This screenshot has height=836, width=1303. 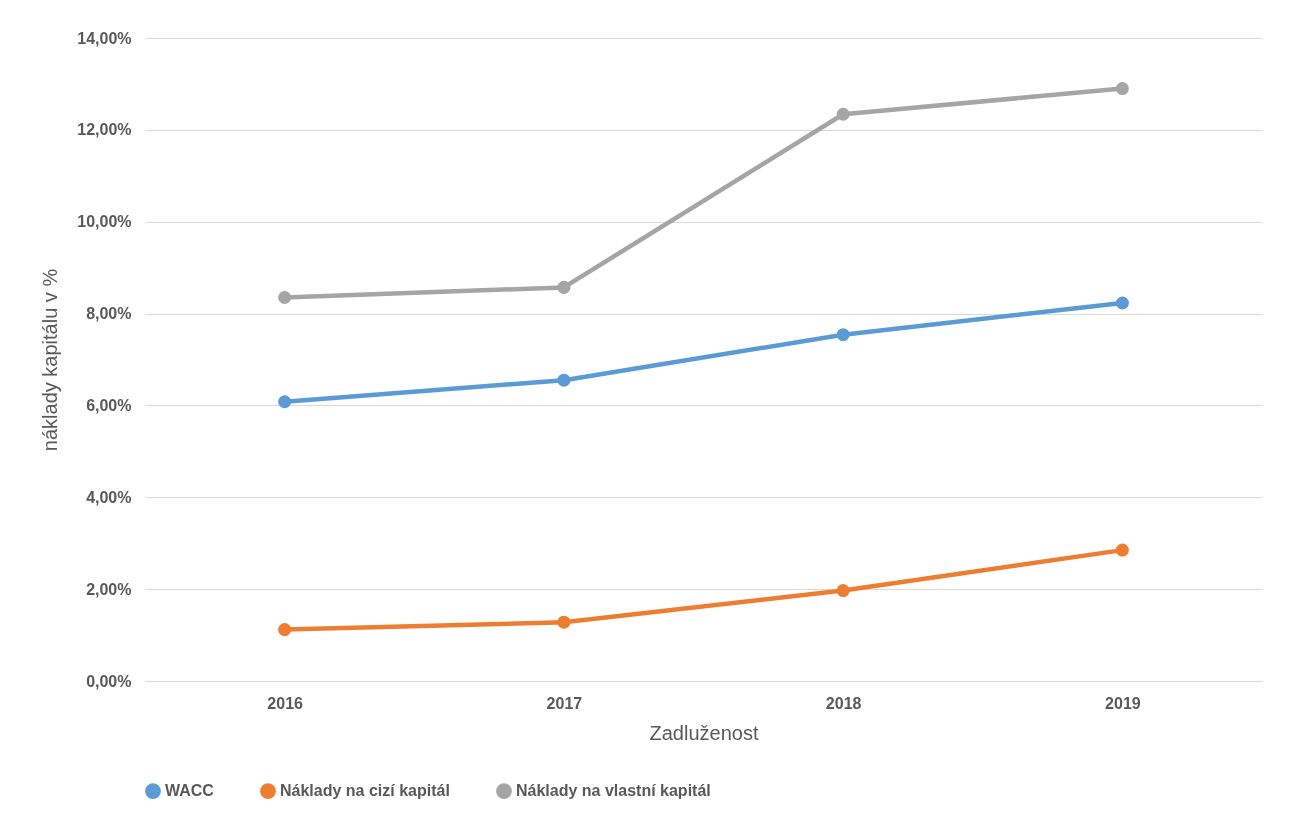 I want to click on y-tick-label: 4,00%, so click(x=109, y=497).